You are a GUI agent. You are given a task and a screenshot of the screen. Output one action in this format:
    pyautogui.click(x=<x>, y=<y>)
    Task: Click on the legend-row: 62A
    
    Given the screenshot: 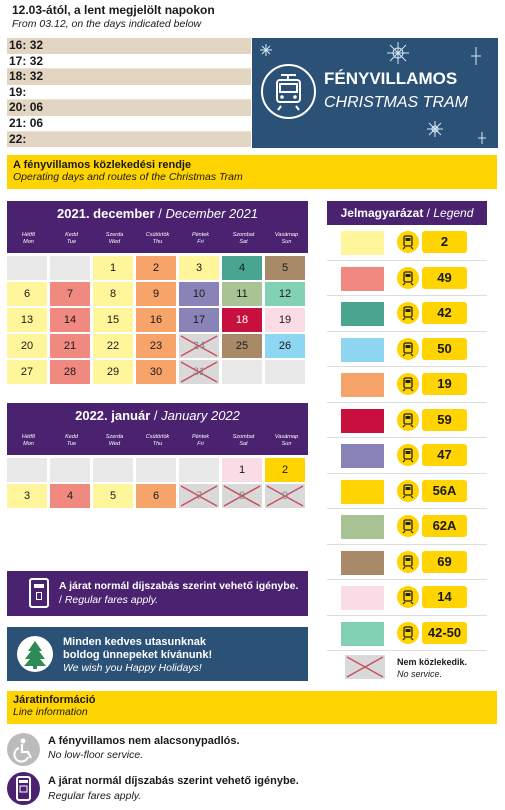 What is the action you would take?
    pyautogui.click(x=407, y=527)
    